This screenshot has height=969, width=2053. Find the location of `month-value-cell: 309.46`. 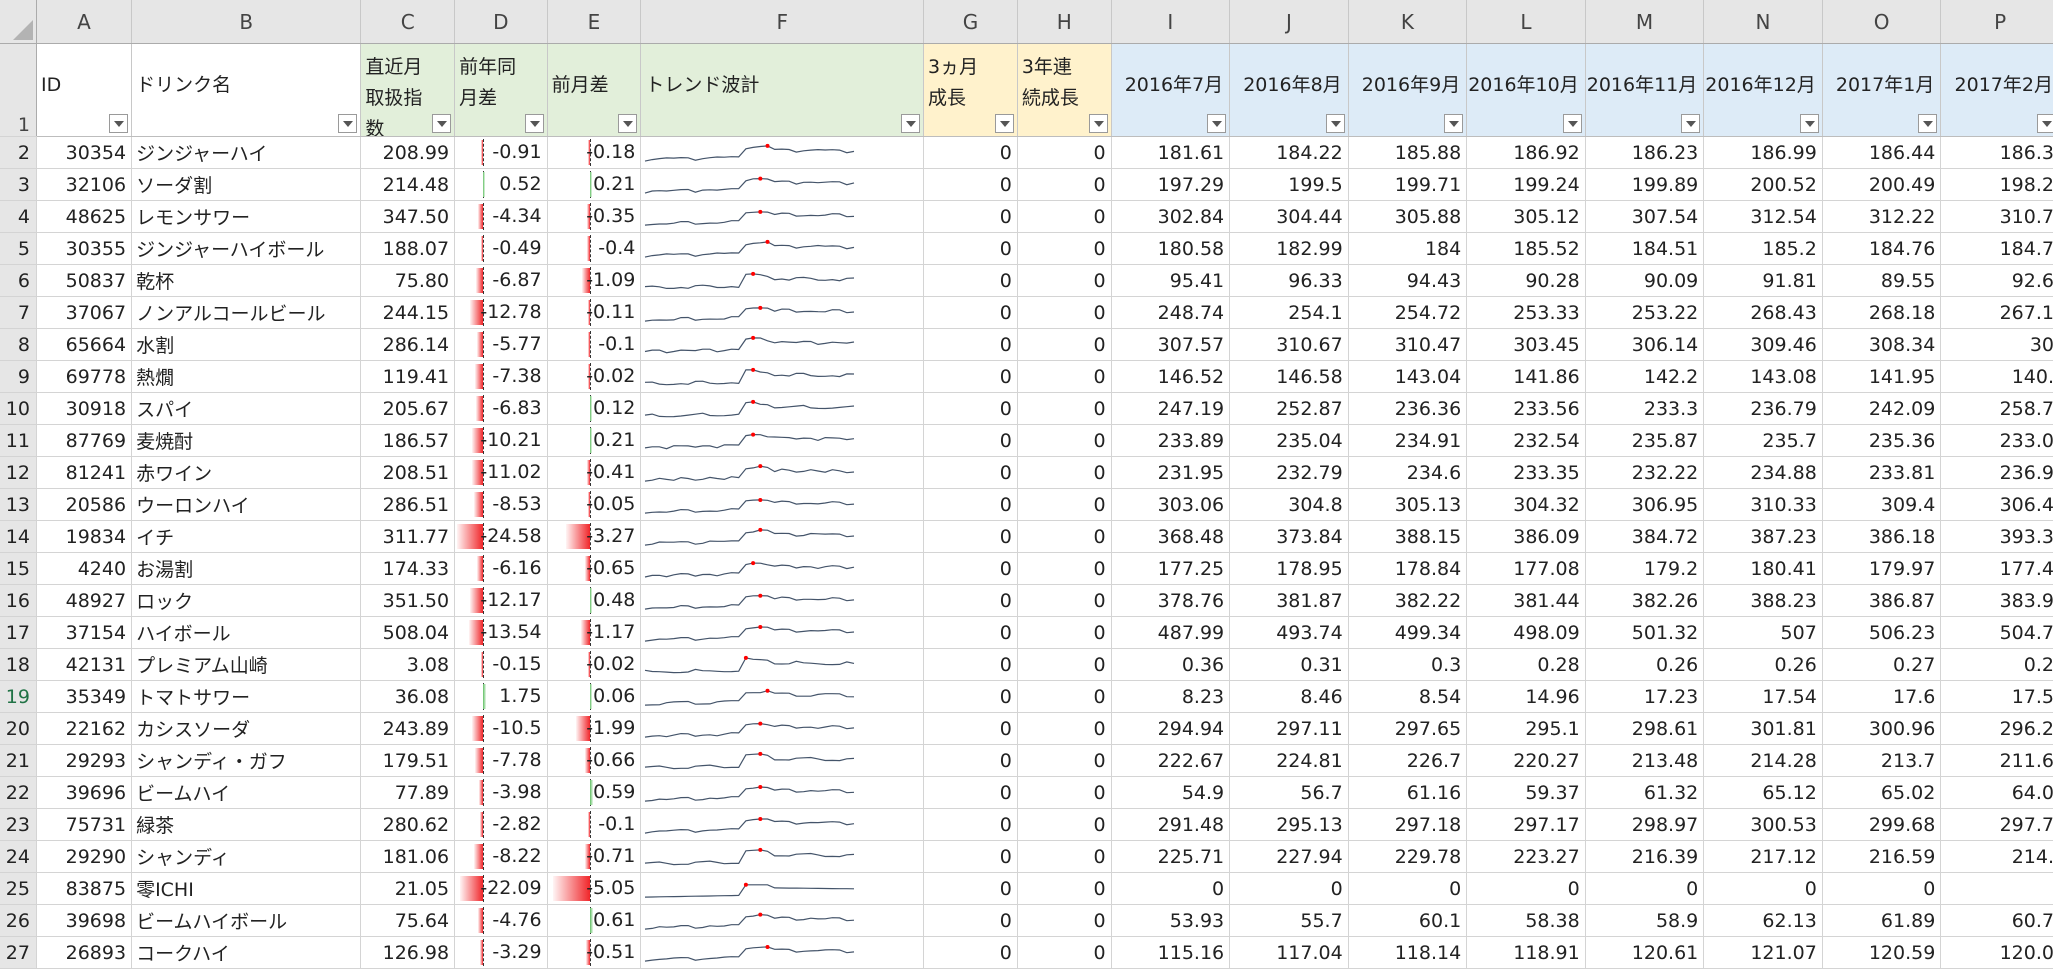

month-value-cell: 309.46 is located at coordinates (1763, 344).